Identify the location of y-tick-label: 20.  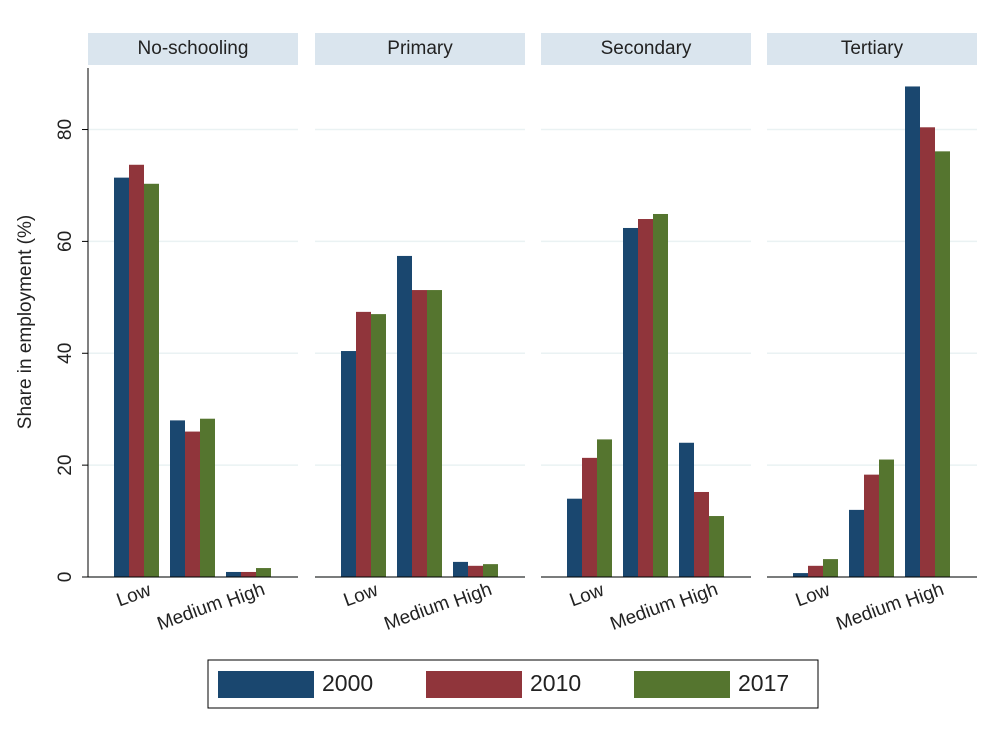
(65, 465).